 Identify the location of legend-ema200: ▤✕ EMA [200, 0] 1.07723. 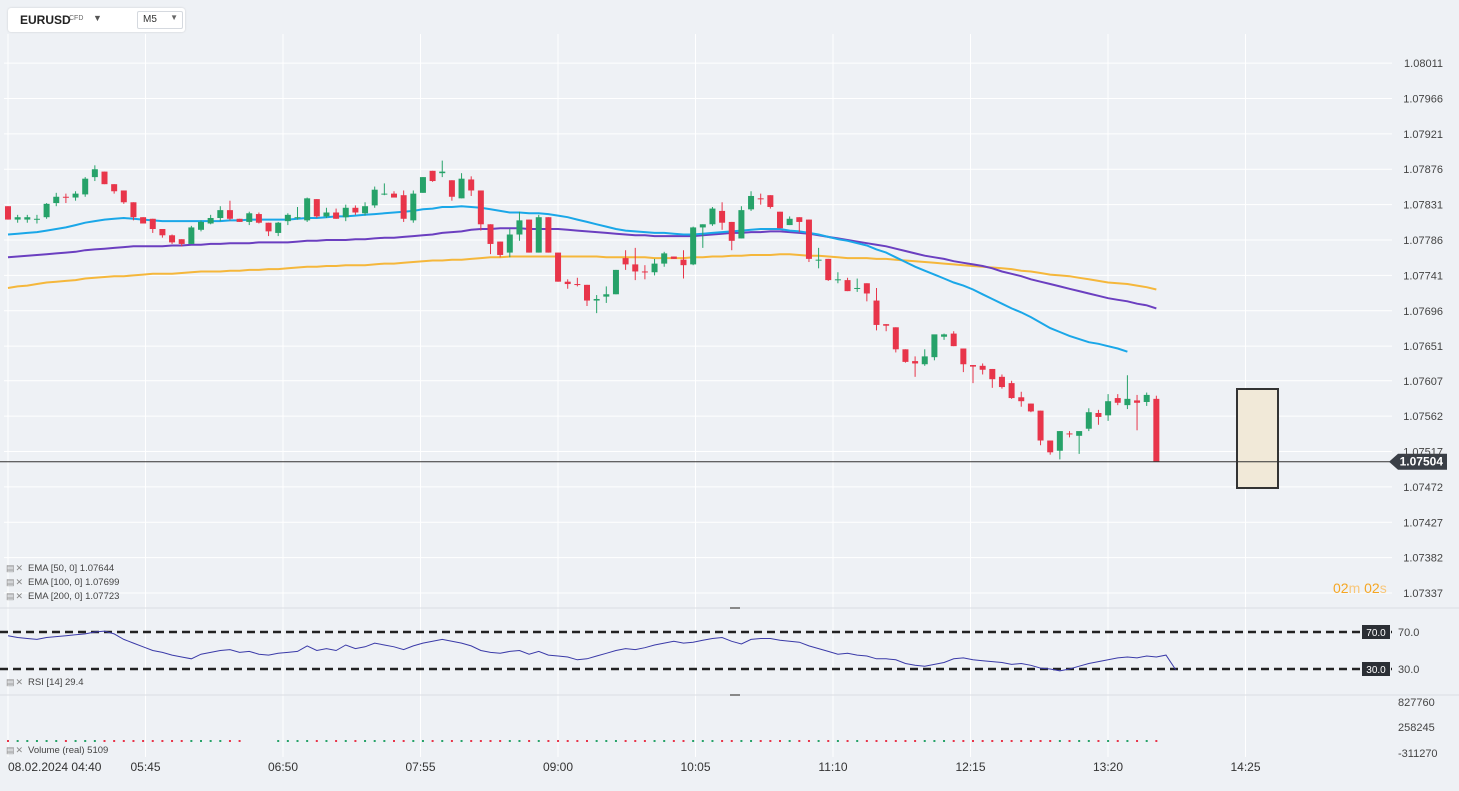
(62, 596).